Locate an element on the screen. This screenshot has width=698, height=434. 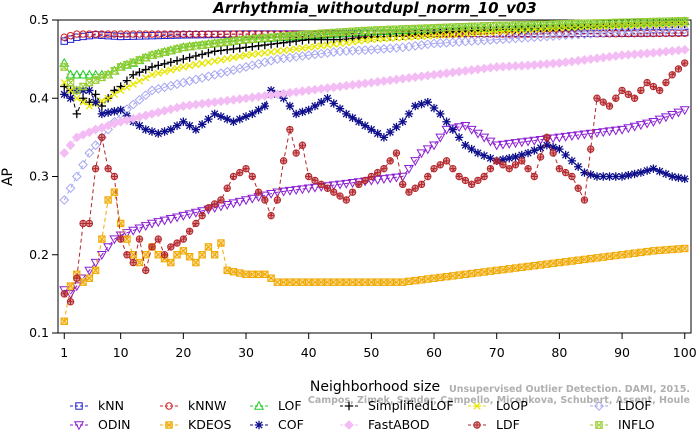
legend-label: COF is located at coordinates (291, 424).